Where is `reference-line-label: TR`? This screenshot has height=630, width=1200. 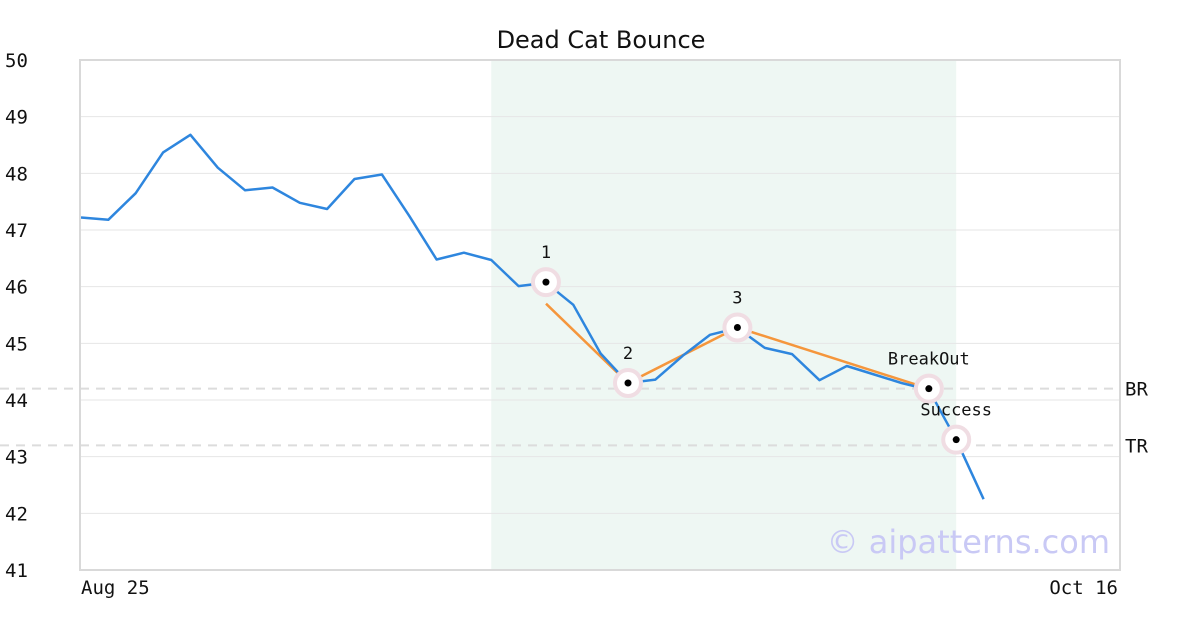
reference-line-label: TR is located at coordinates (1136, 446).